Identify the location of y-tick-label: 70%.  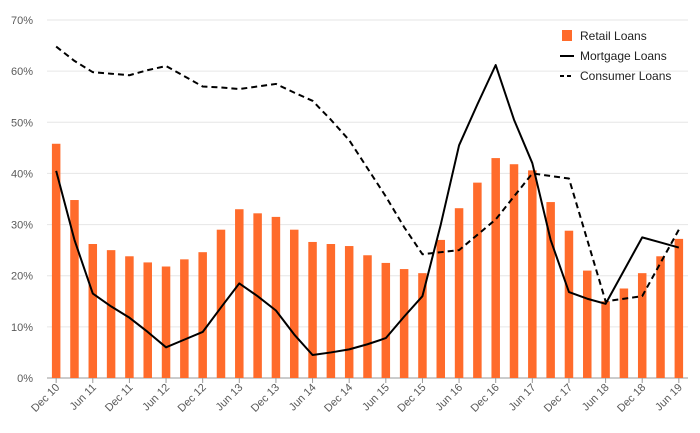
(22, 21).